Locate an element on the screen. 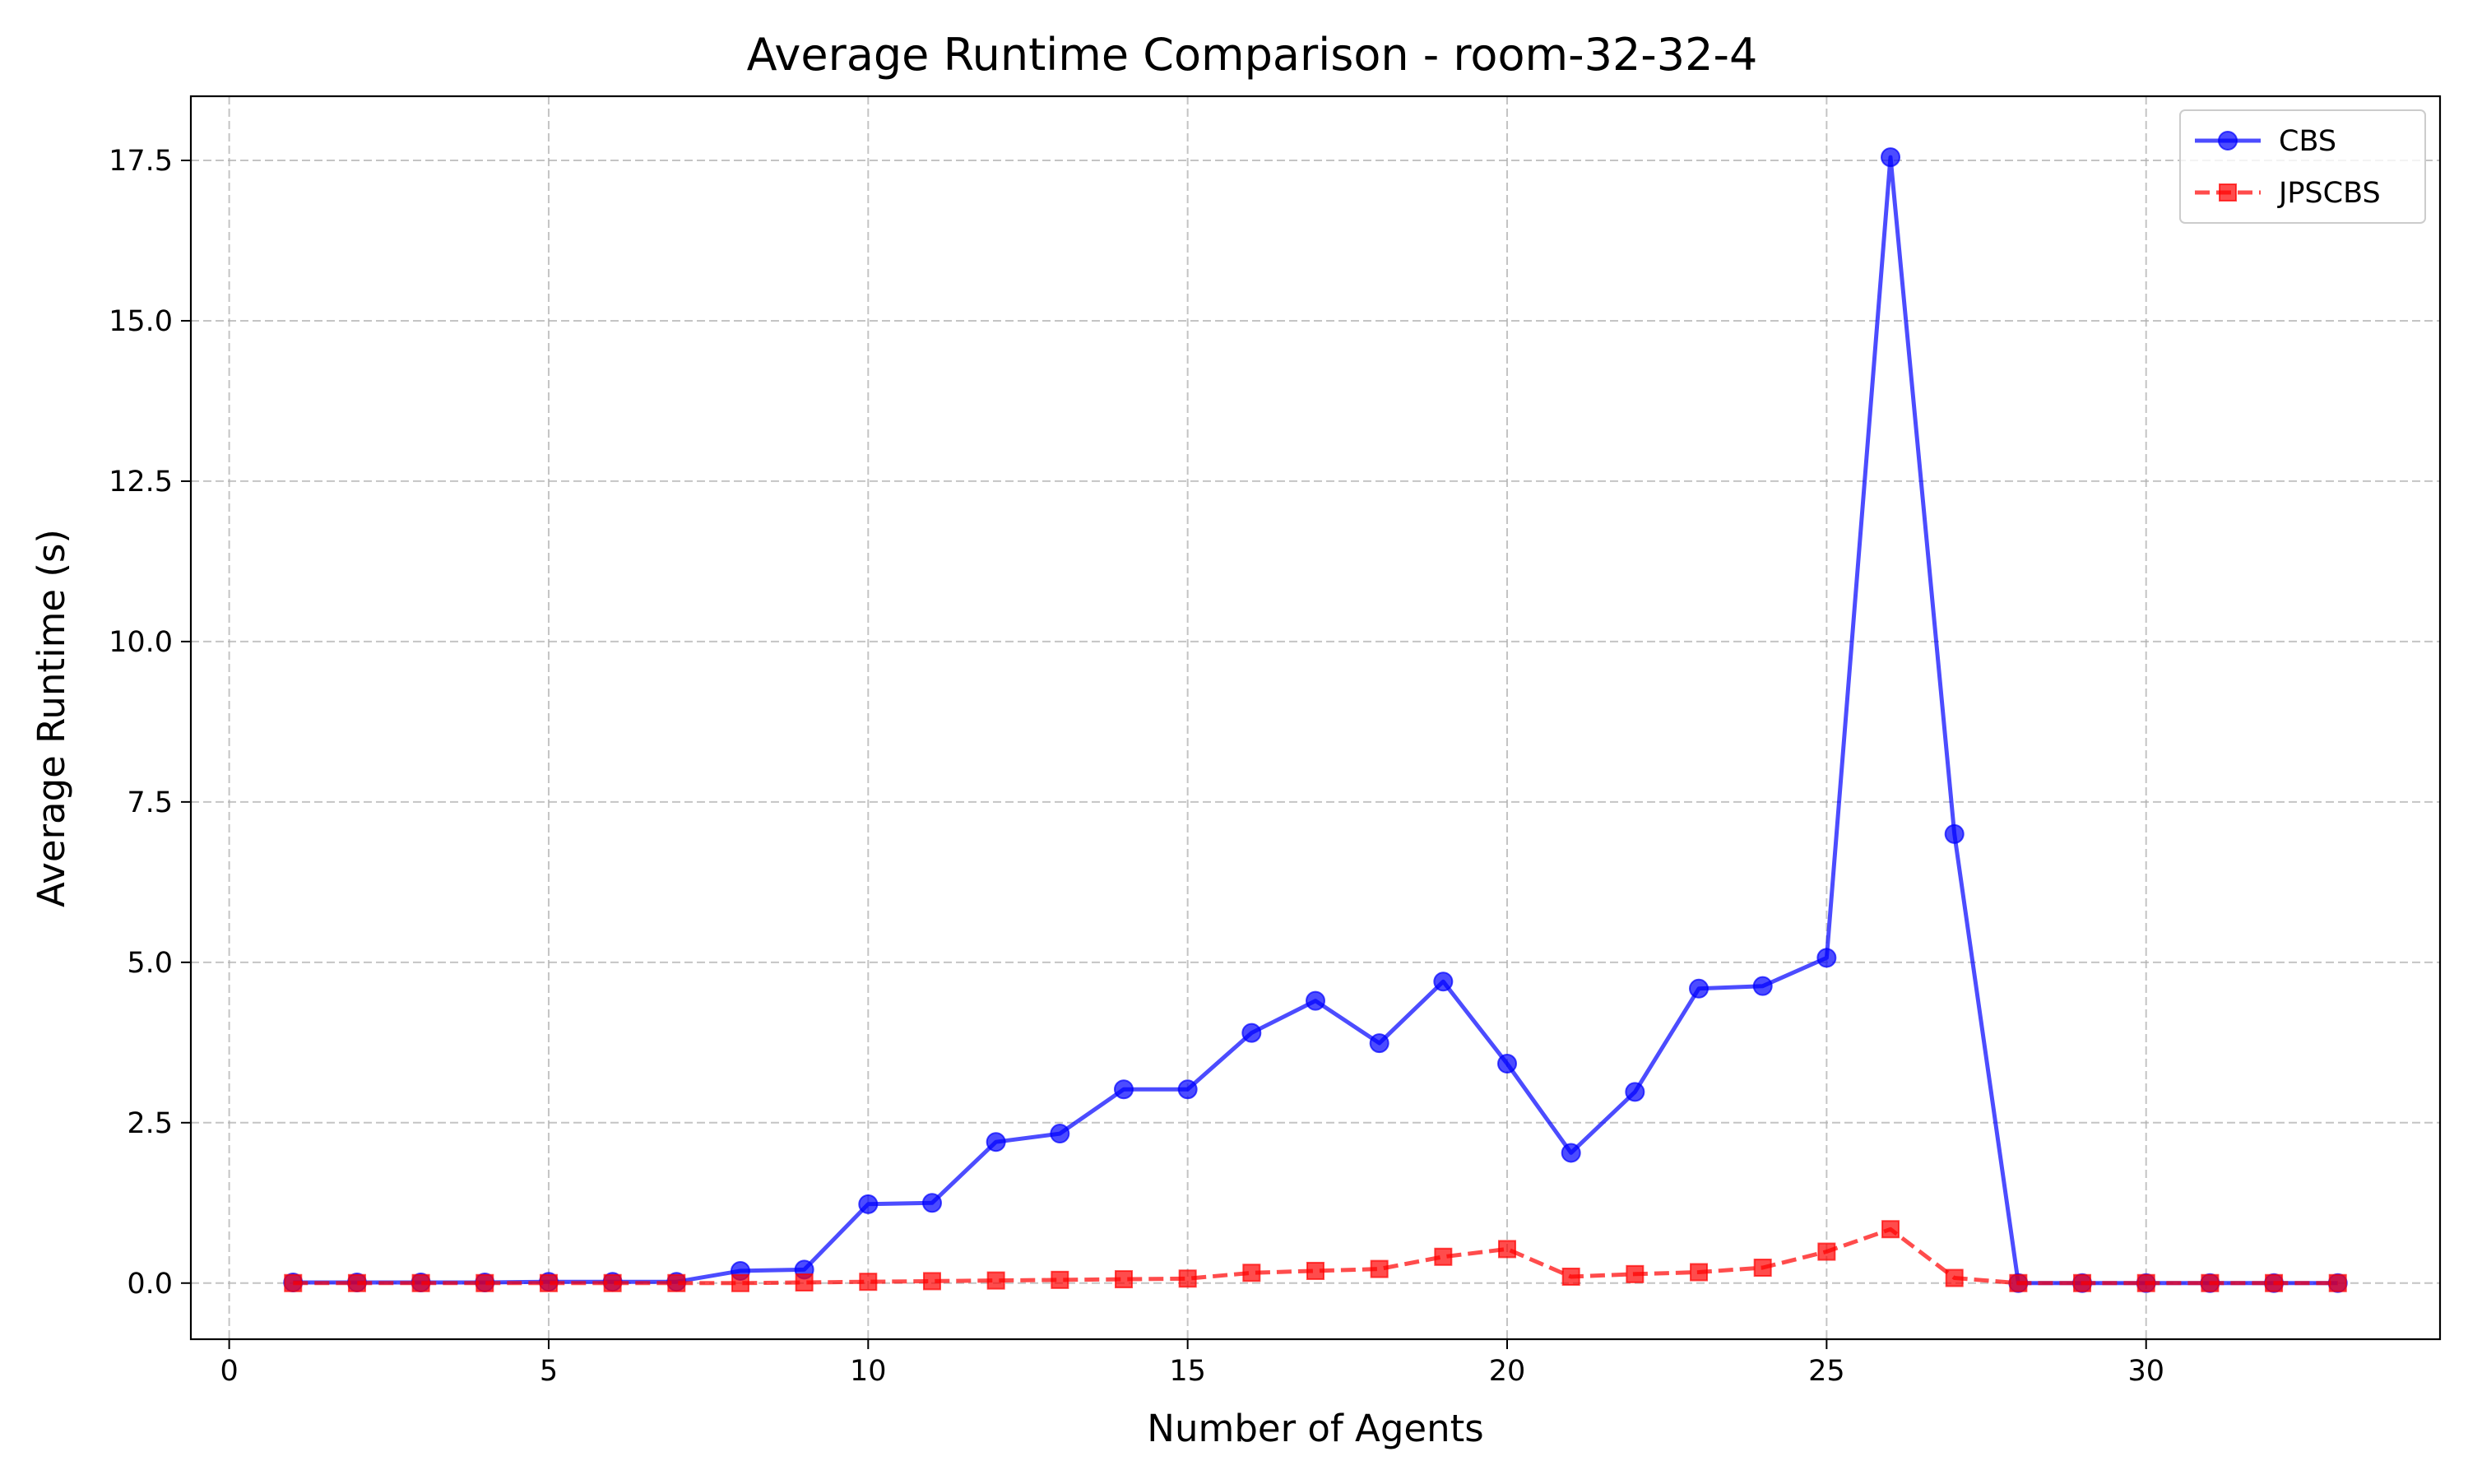  legend: CBS JPSCBS is located at coordinates (2302, 166).